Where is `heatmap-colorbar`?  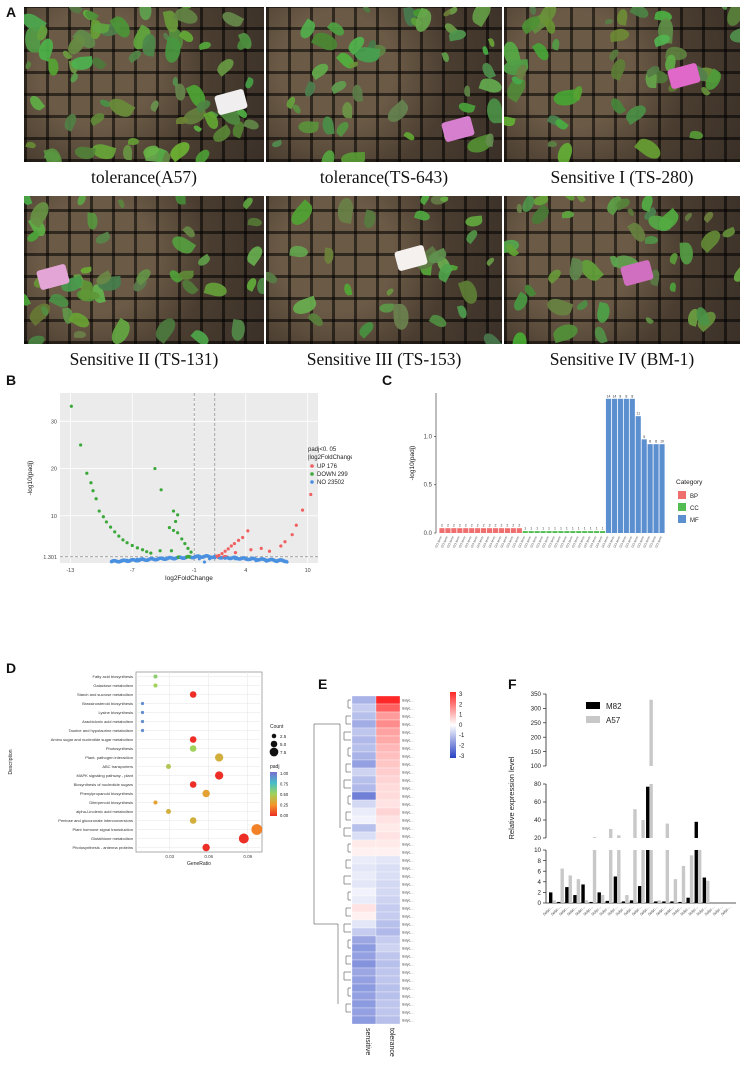 heatmap-colorbar is located at coordinates (453, 725).